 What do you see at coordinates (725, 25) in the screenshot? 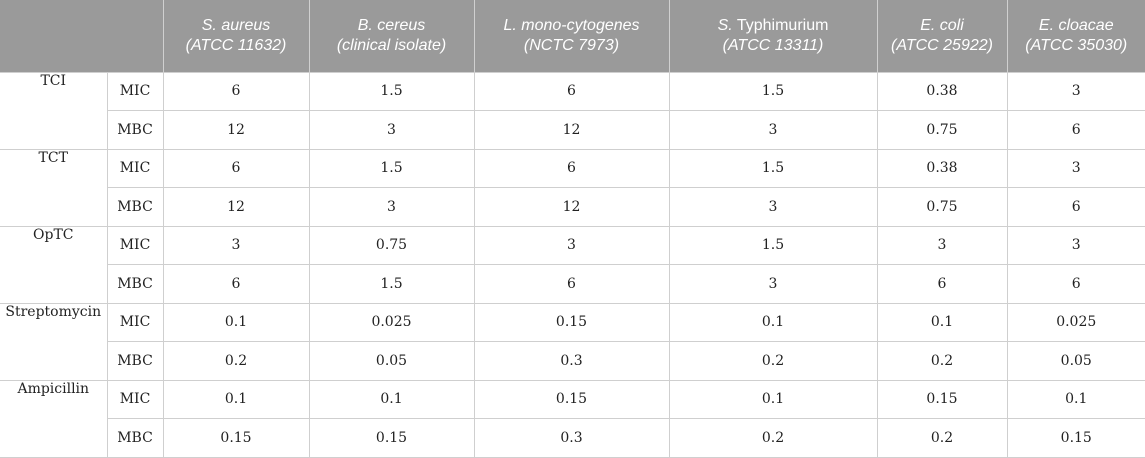
I see `species-genus: S.` at bounding box center [725, 25].